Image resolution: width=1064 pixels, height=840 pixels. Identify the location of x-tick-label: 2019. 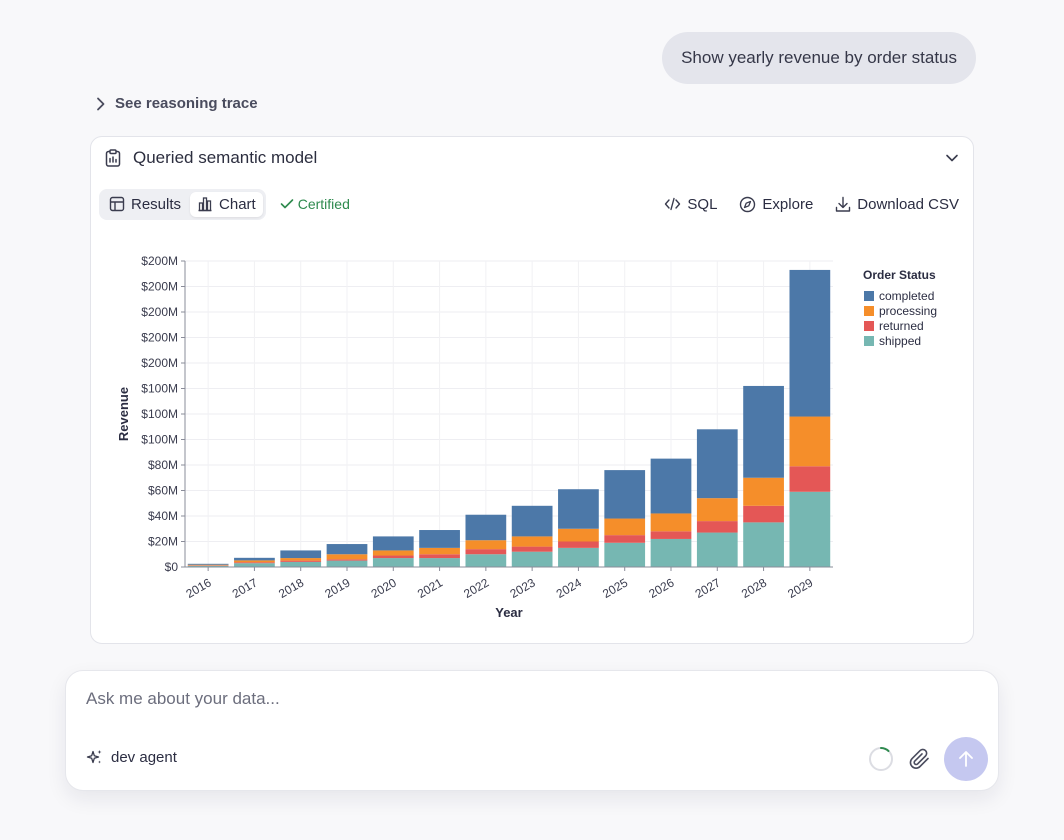
(337, 588).